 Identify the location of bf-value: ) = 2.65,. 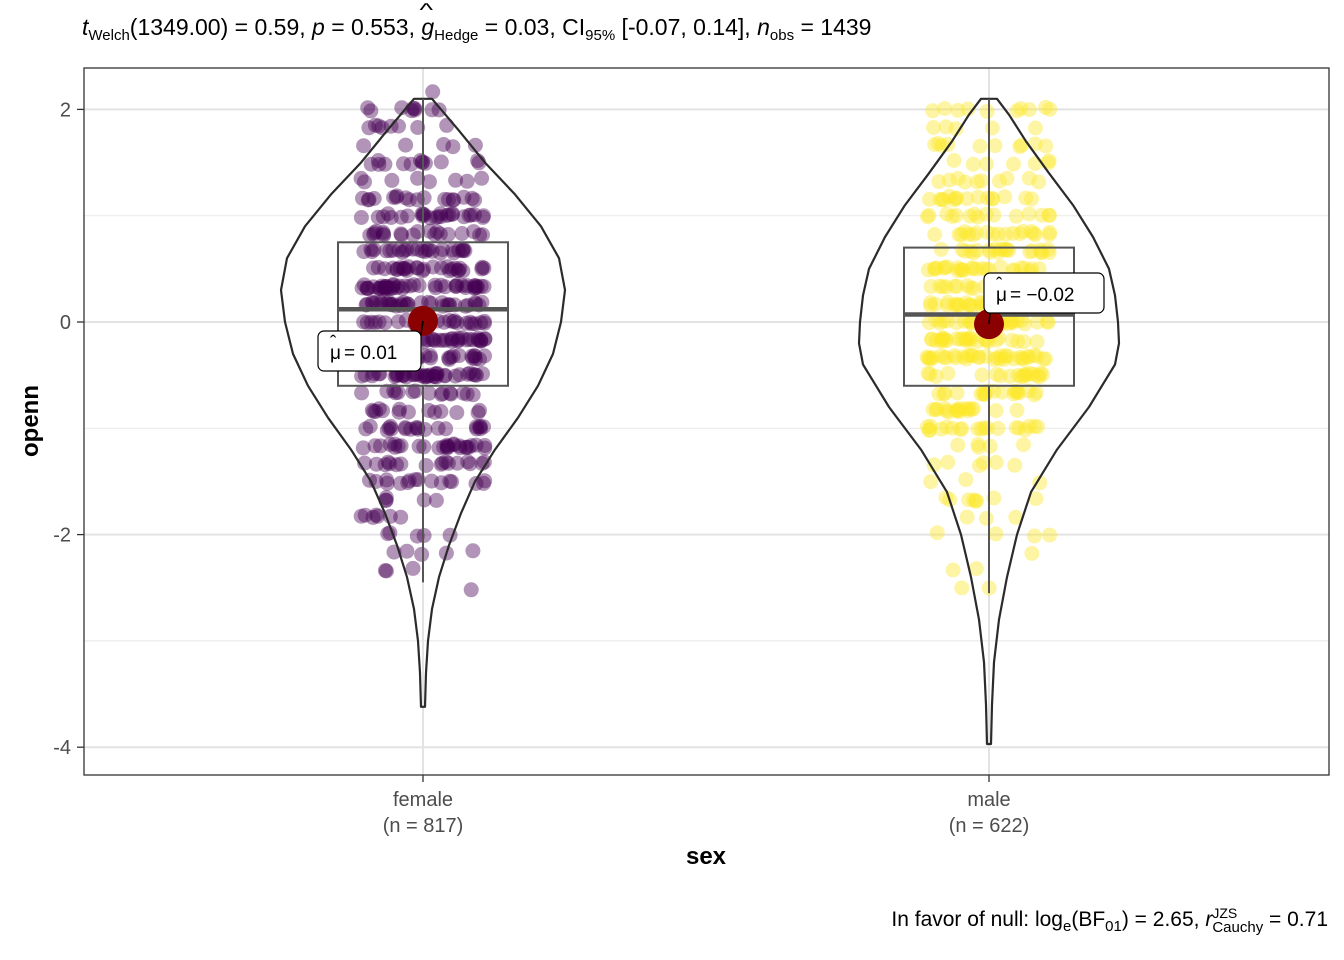
(1163, 919).